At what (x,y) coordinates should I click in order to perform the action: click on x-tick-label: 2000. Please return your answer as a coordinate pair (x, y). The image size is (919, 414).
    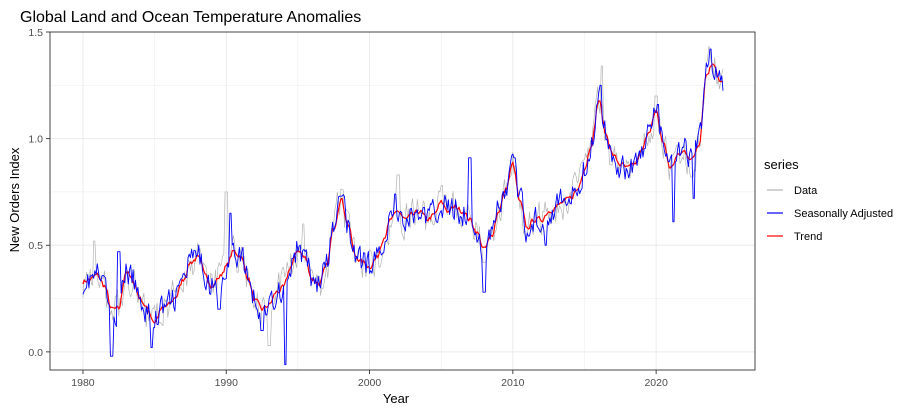
    Looking at the image, I should click on (370, 383).